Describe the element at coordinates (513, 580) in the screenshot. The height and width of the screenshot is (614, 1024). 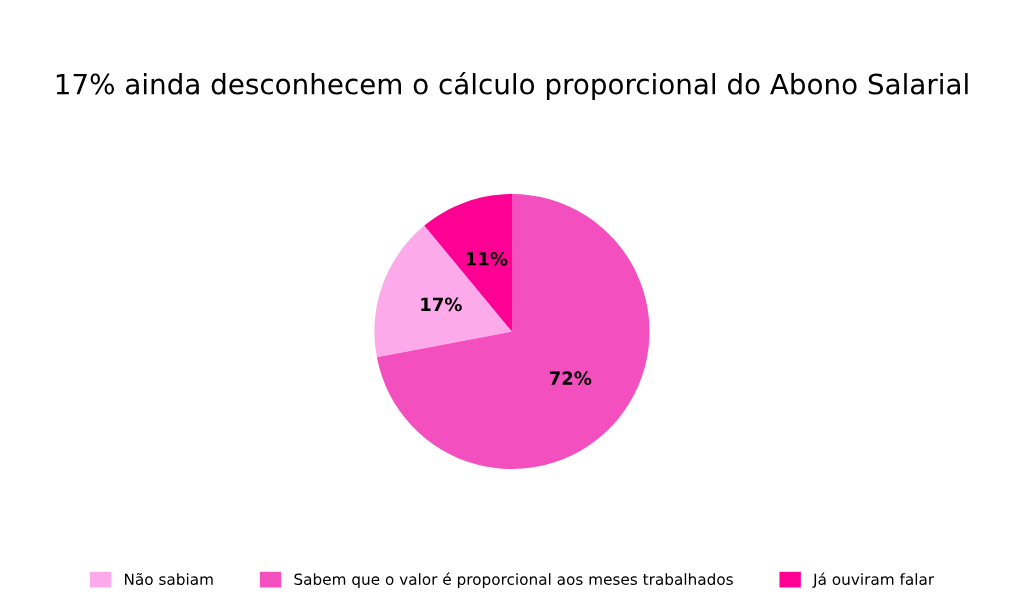
I see `legend-label: Sabem que o valor é proporcional aos meses trabalhados` at that location.